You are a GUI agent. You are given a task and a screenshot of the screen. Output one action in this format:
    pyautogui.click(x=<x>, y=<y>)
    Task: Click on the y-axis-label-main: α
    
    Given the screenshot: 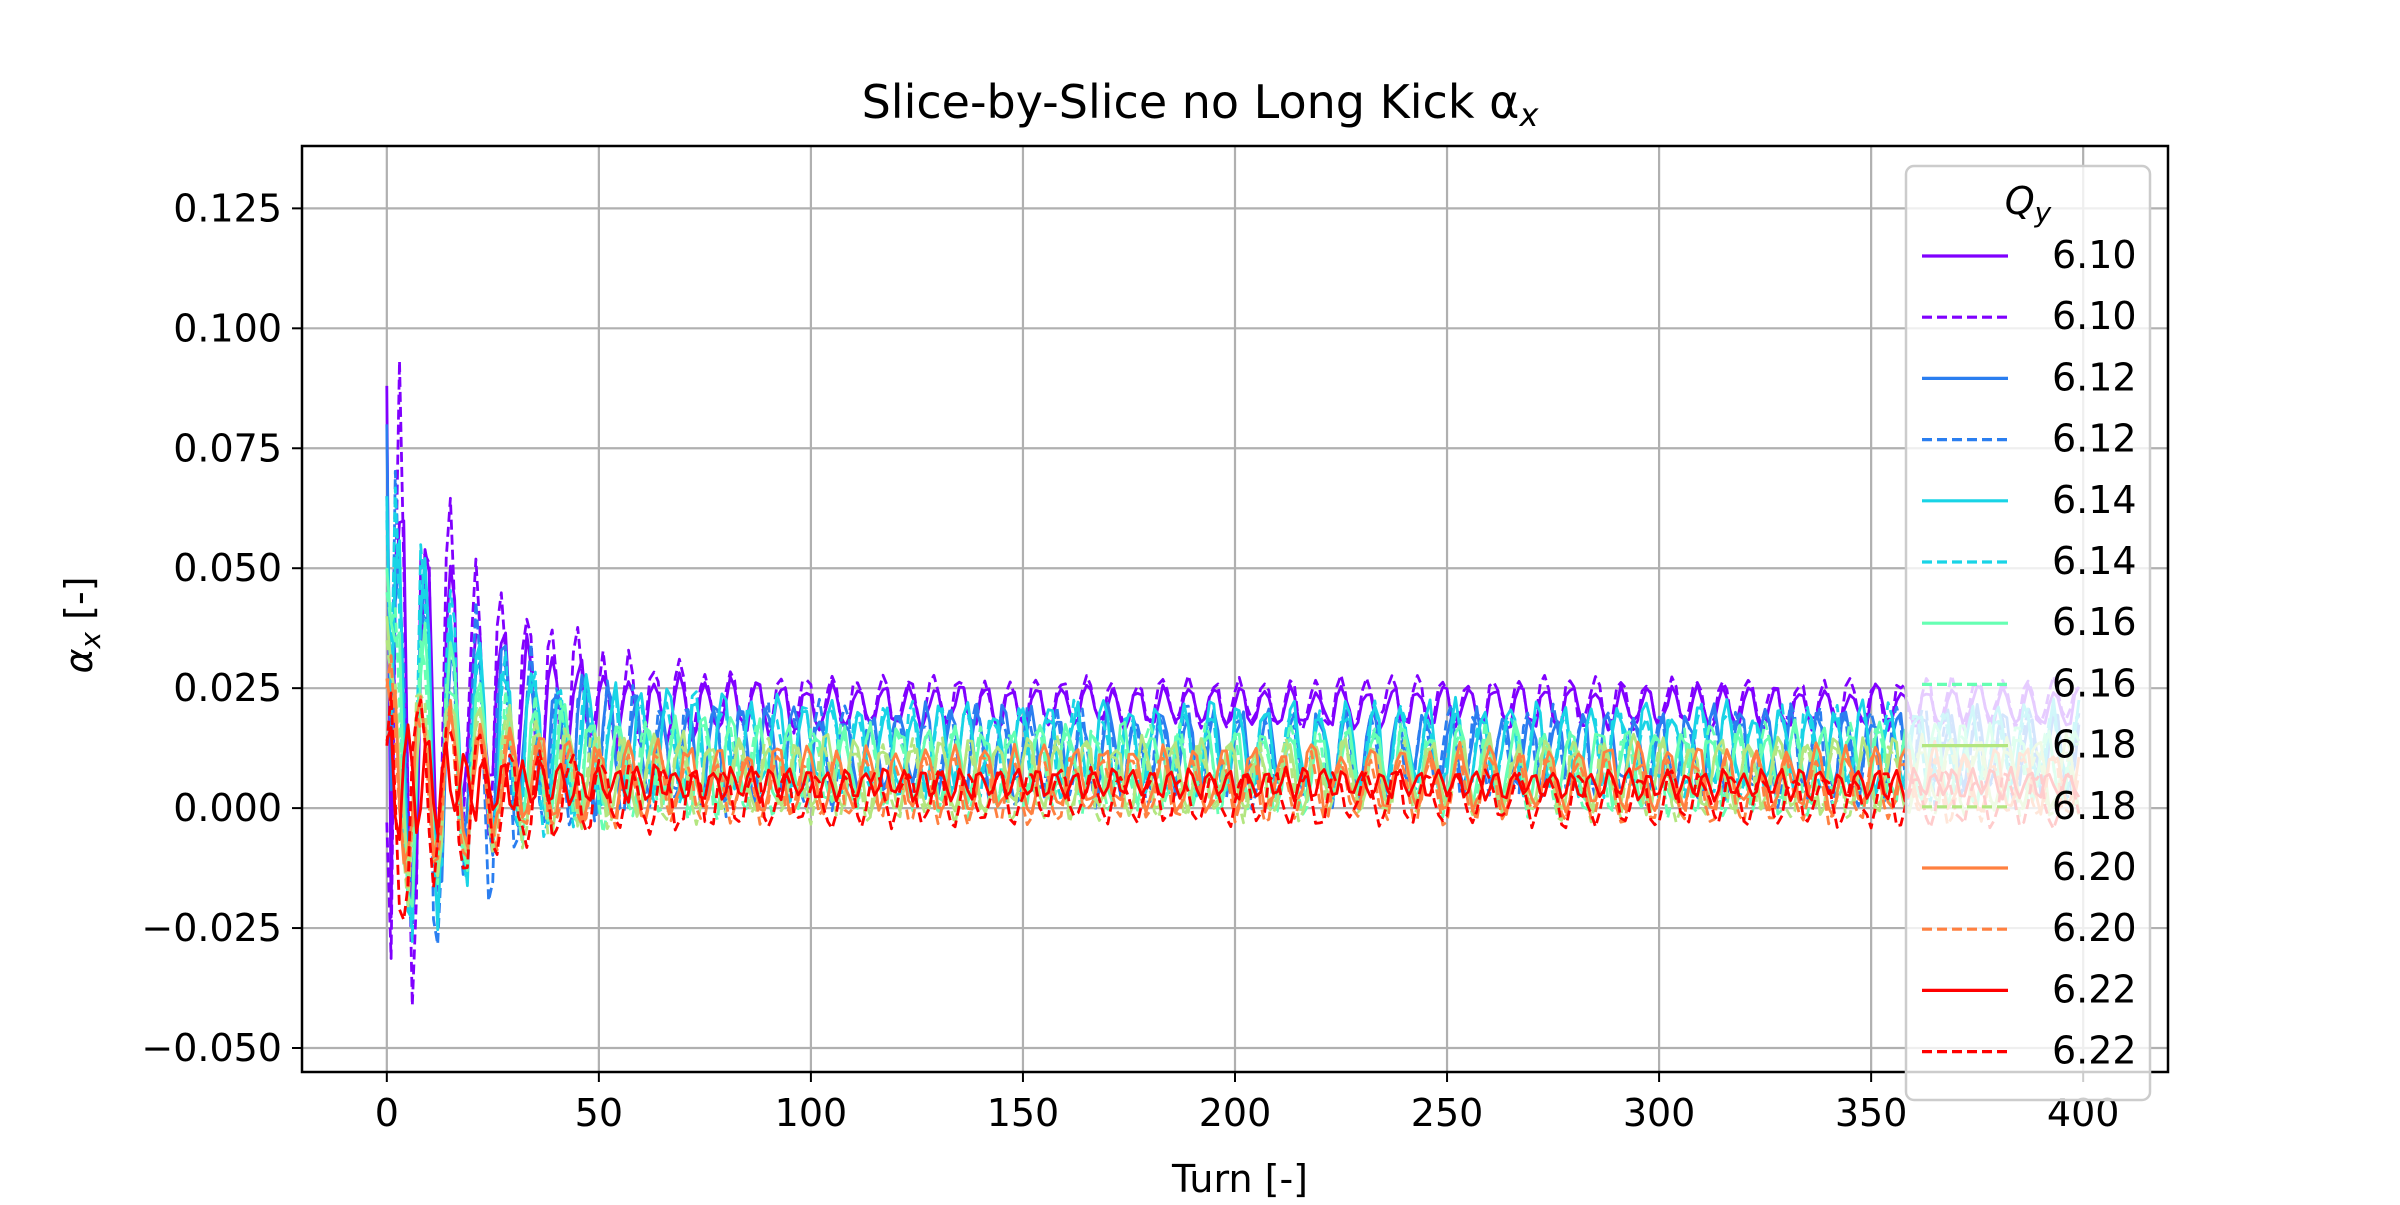 What is the action you would take?
    pyautogui.click(x=79, y=660)
    